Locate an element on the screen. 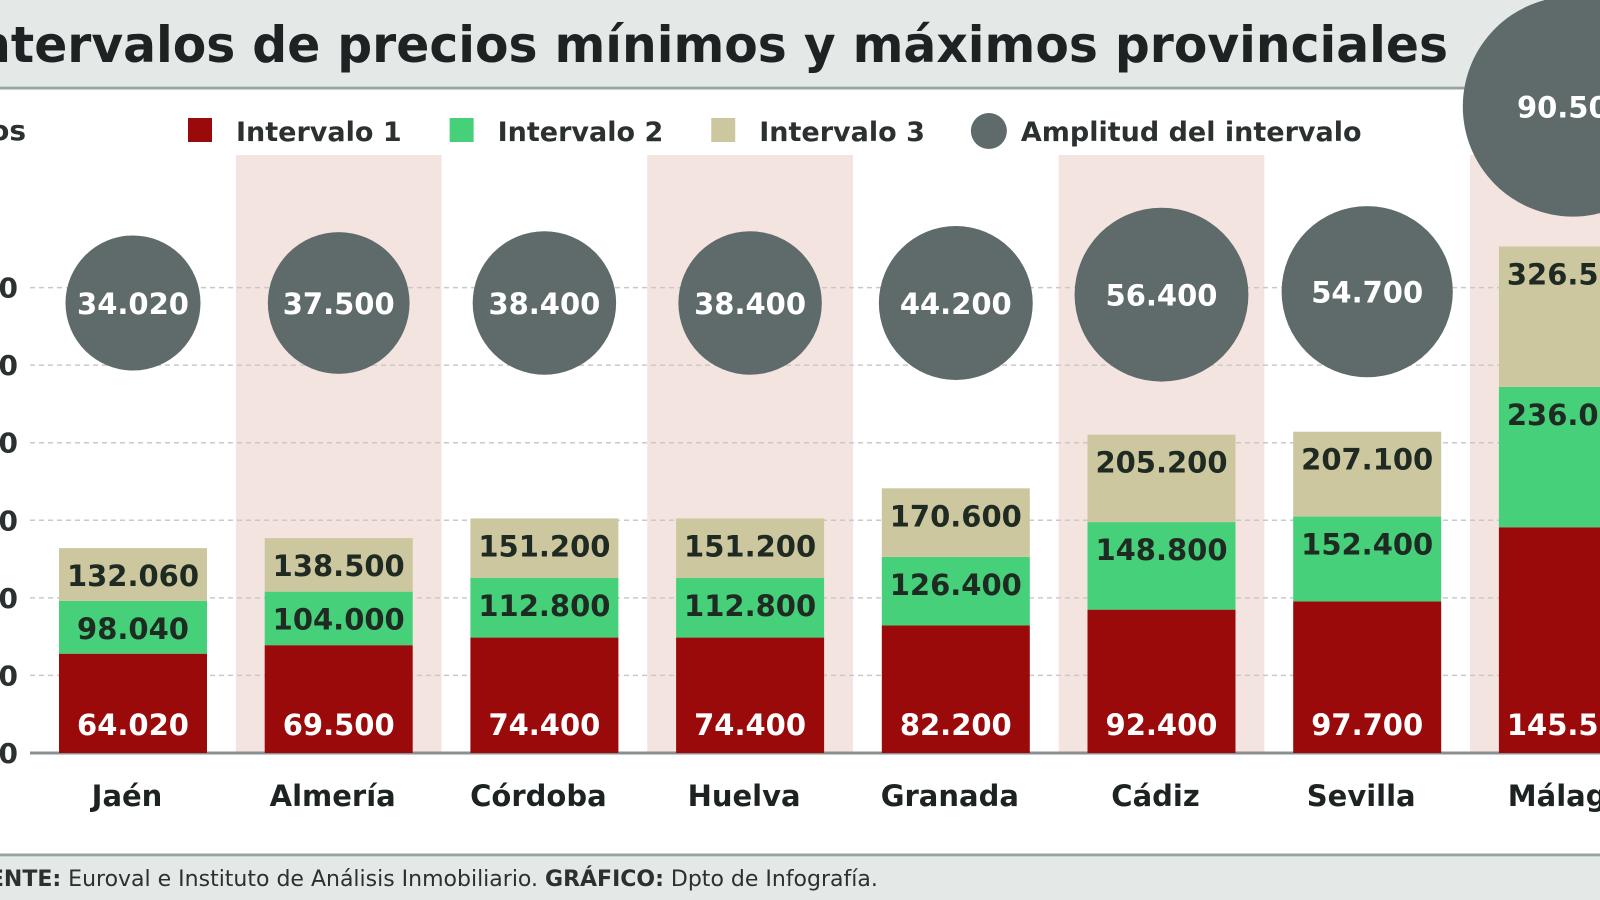 The image size is (1600, 900). value-label: 152.400 is located at coordinates (1367, 545).